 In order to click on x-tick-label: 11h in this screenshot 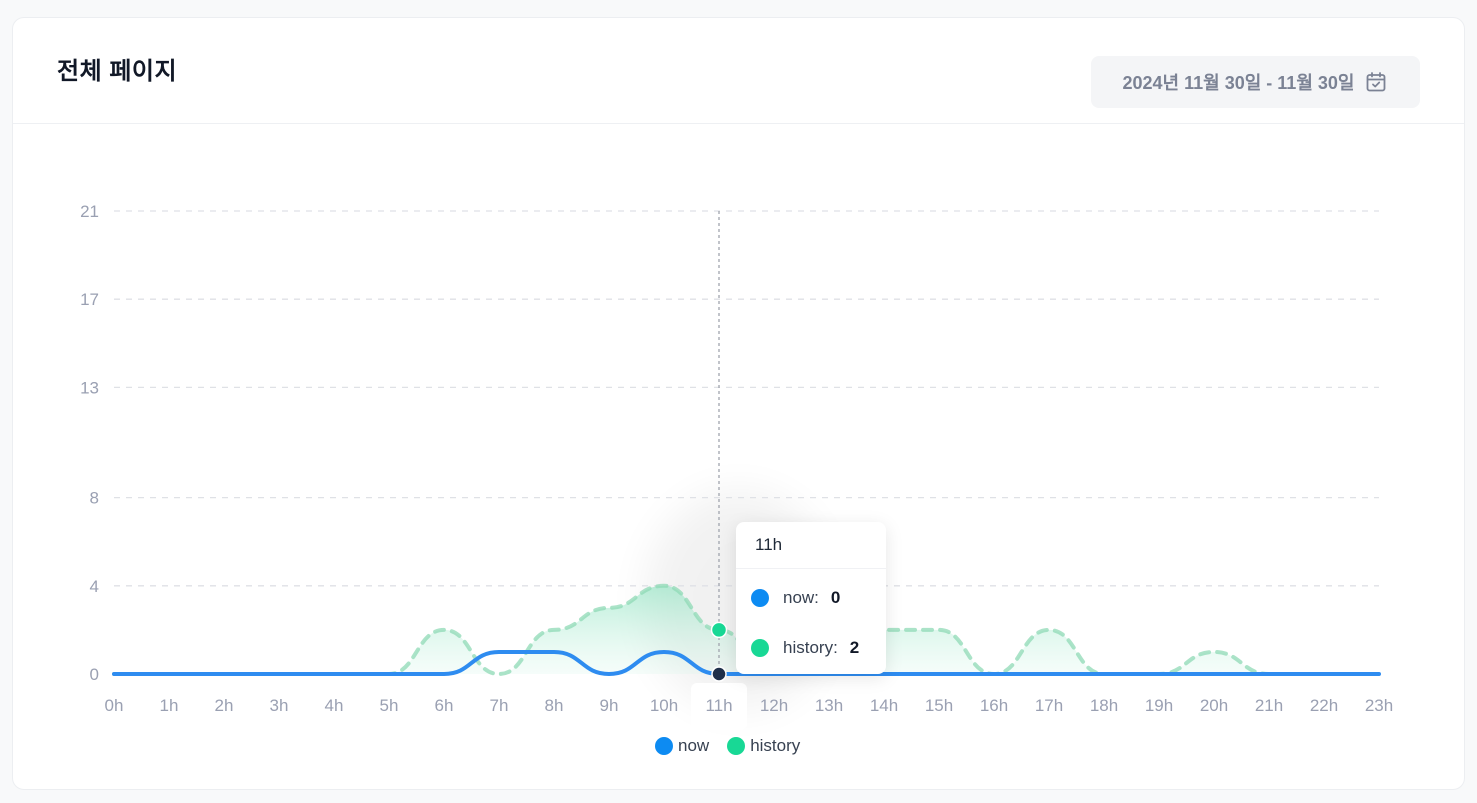, I will do `click(718, 705)`.